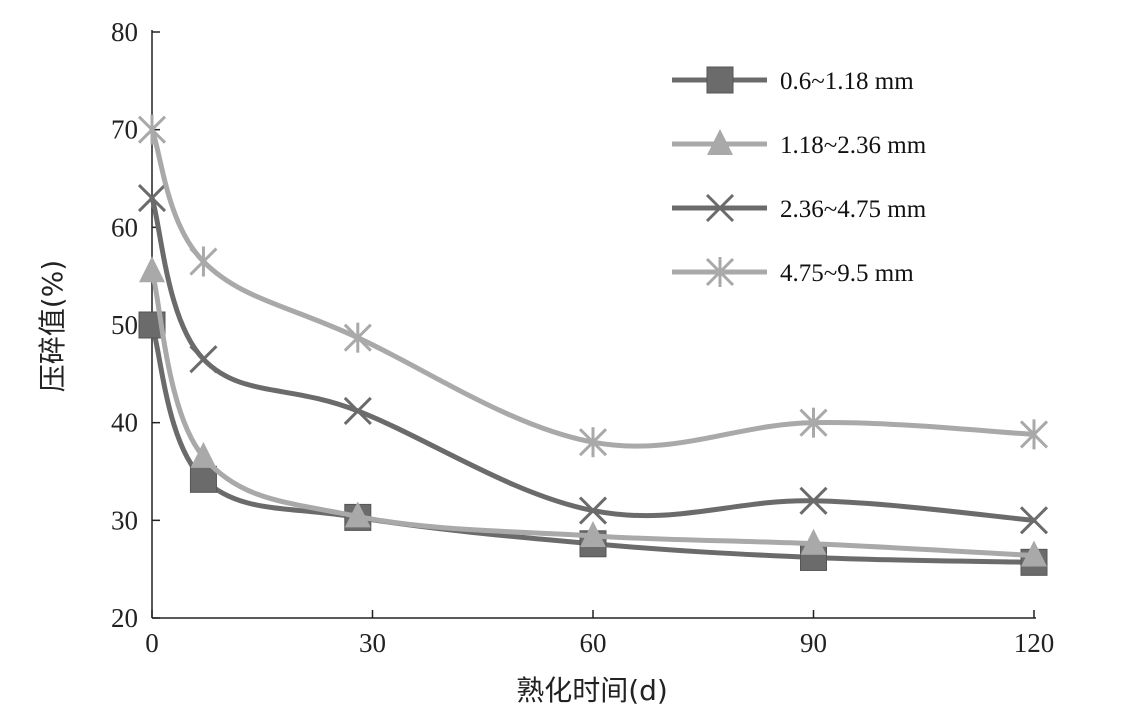  What do you see at coordinates (124, 618) in the screenshot?
I see `y-tick-label: 20` at bounding box center [124, 618].